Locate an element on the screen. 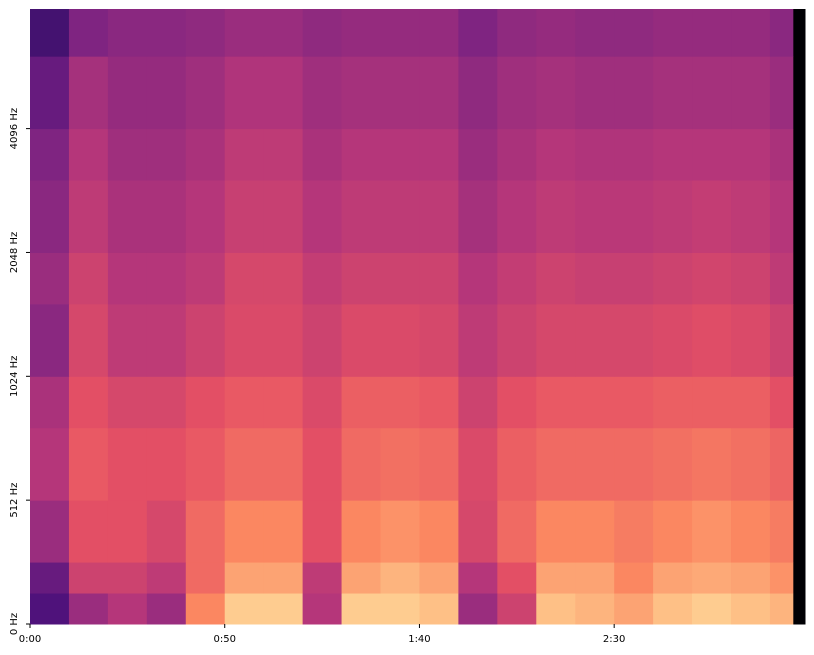 This screenshot has height=655, width=814. y-tick-label: 2048 Hz is located at coordinates (14, 252).